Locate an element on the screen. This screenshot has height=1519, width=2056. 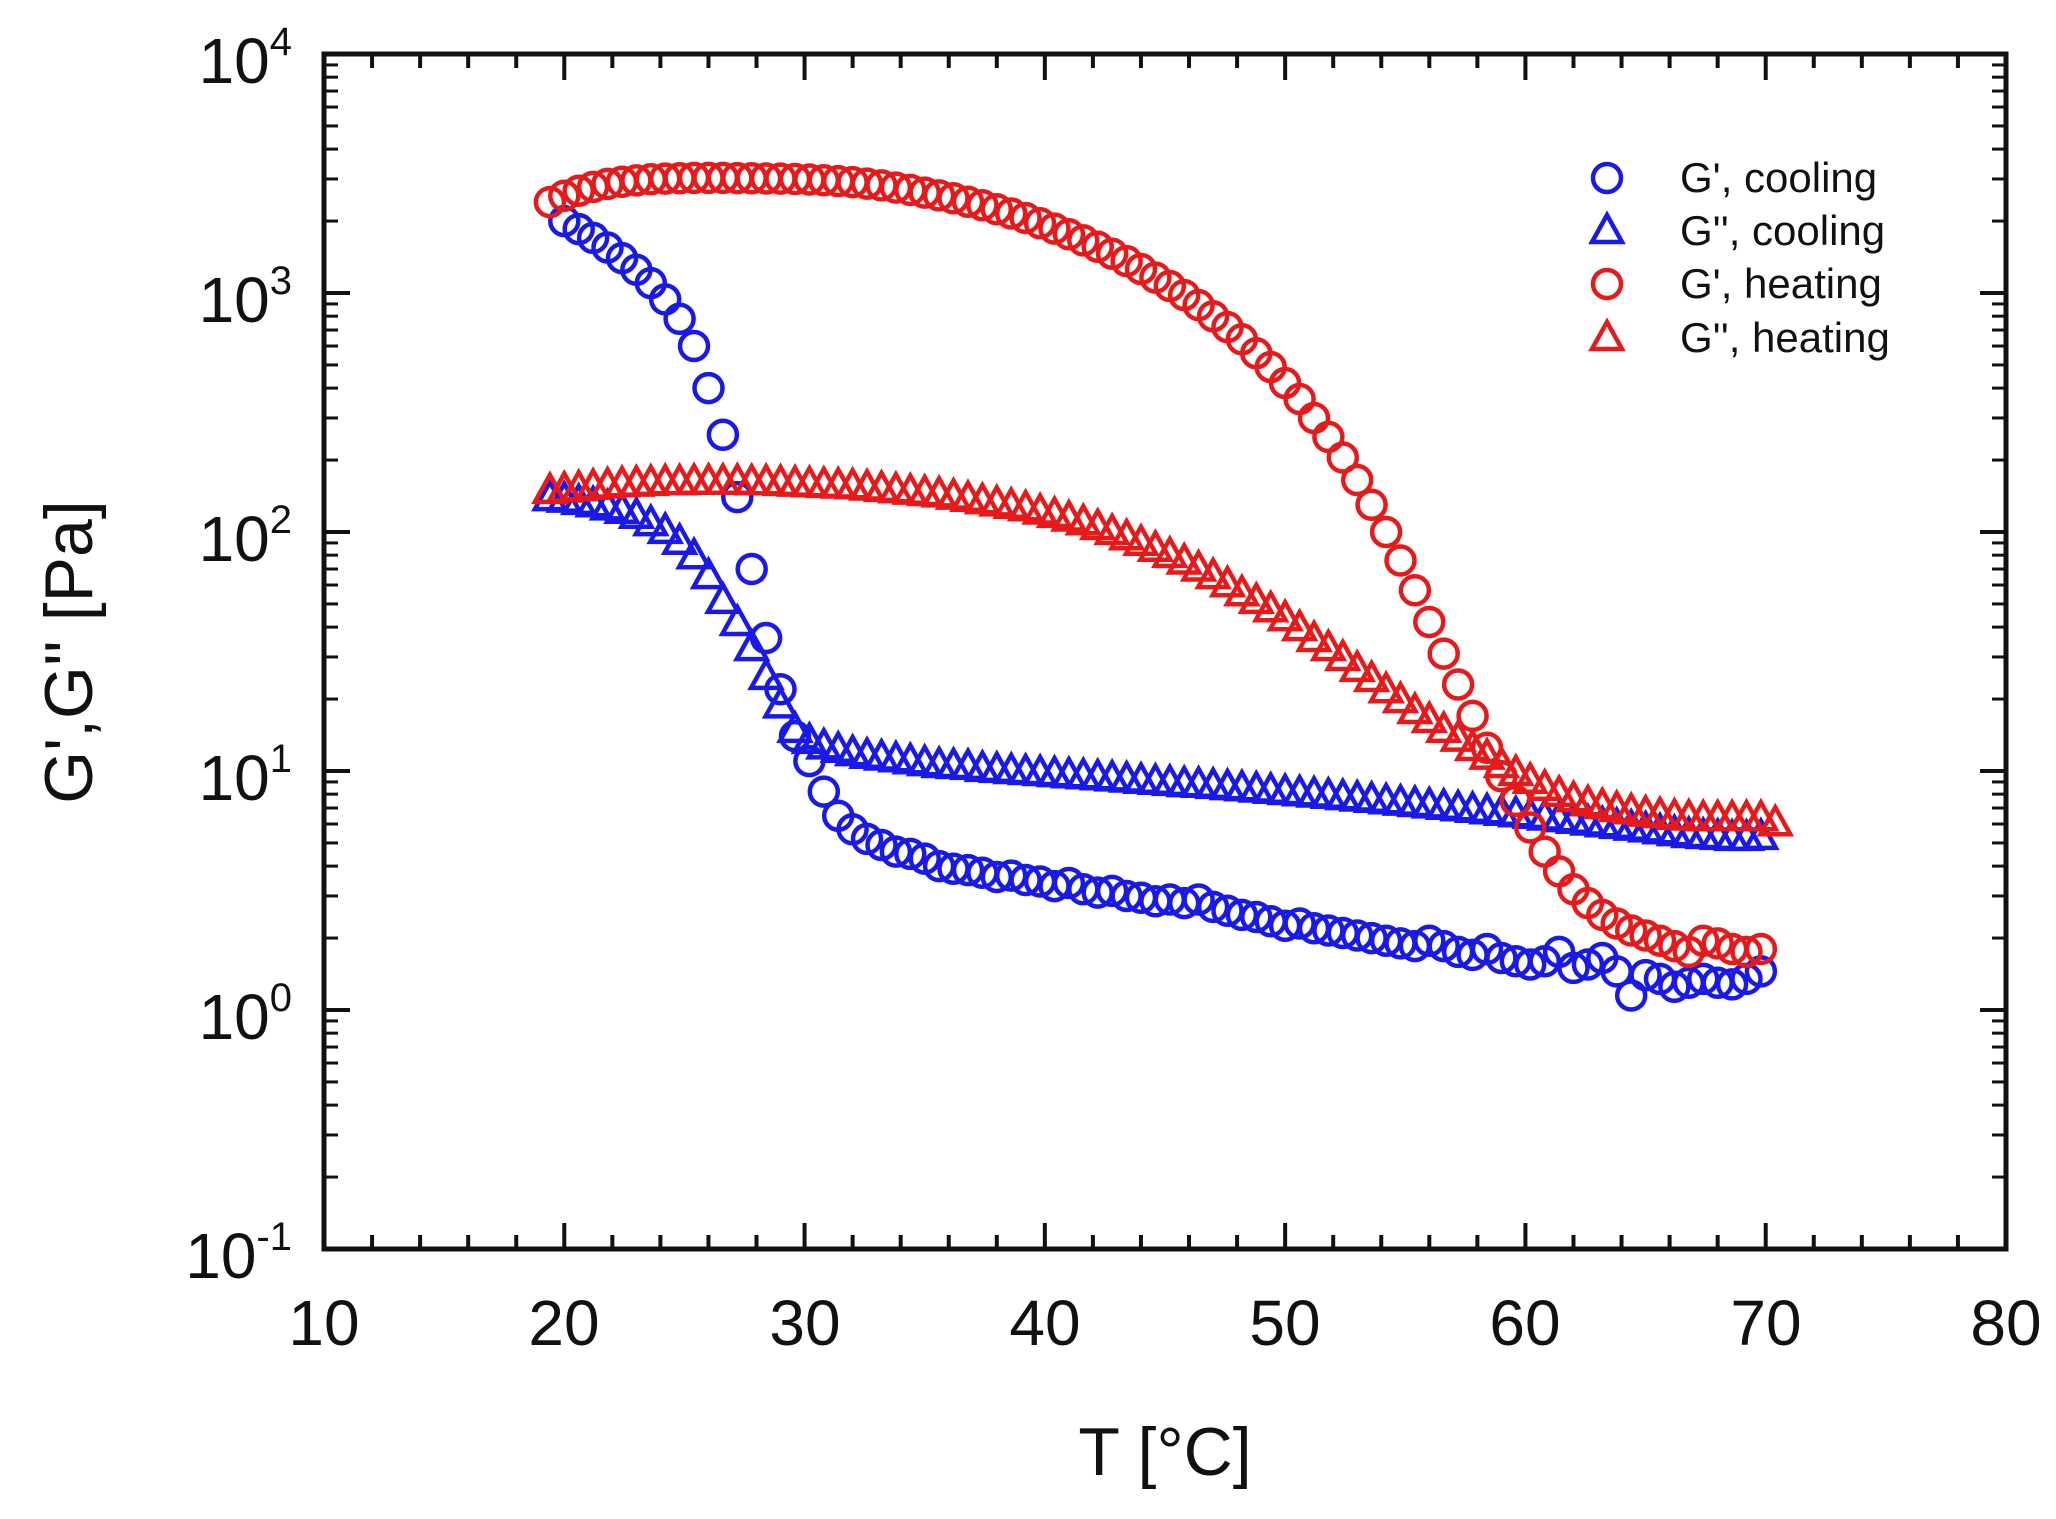
legend-label-gprime-cooling: G', cooling is located at coordinates (1778, 177).